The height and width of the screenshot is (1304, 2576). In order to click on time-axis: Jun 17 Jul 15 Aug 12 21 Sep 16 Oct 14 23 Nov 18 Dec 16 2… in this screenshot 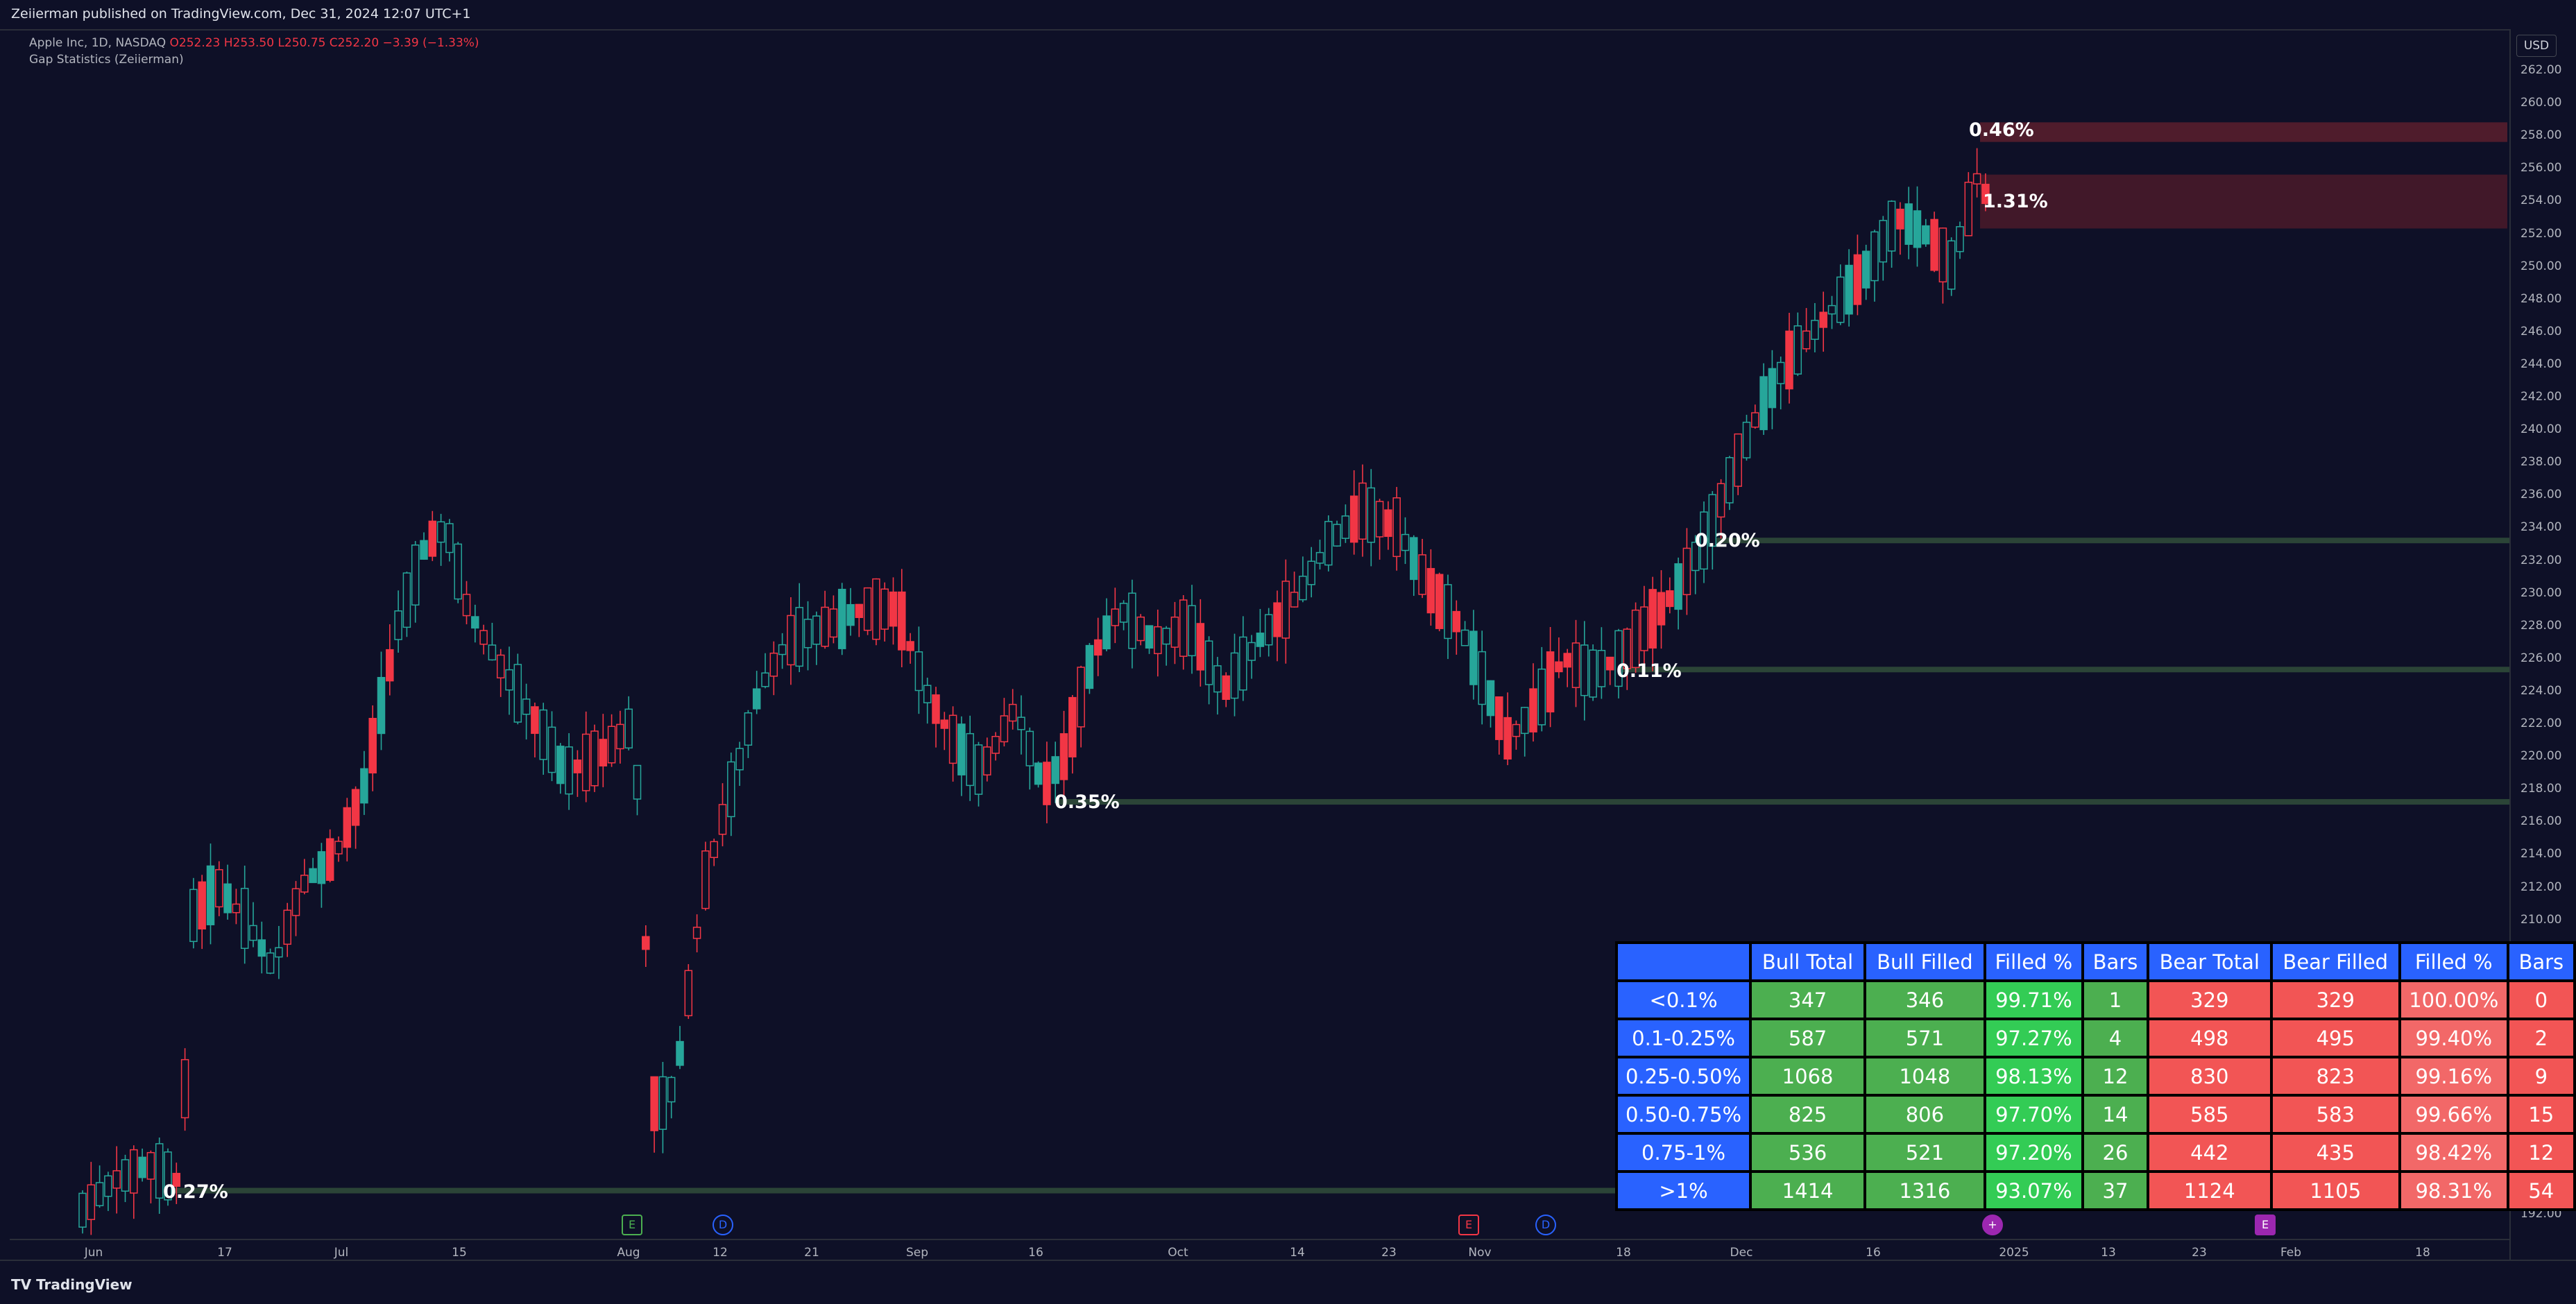, I will do `click(1259, 1250)`.